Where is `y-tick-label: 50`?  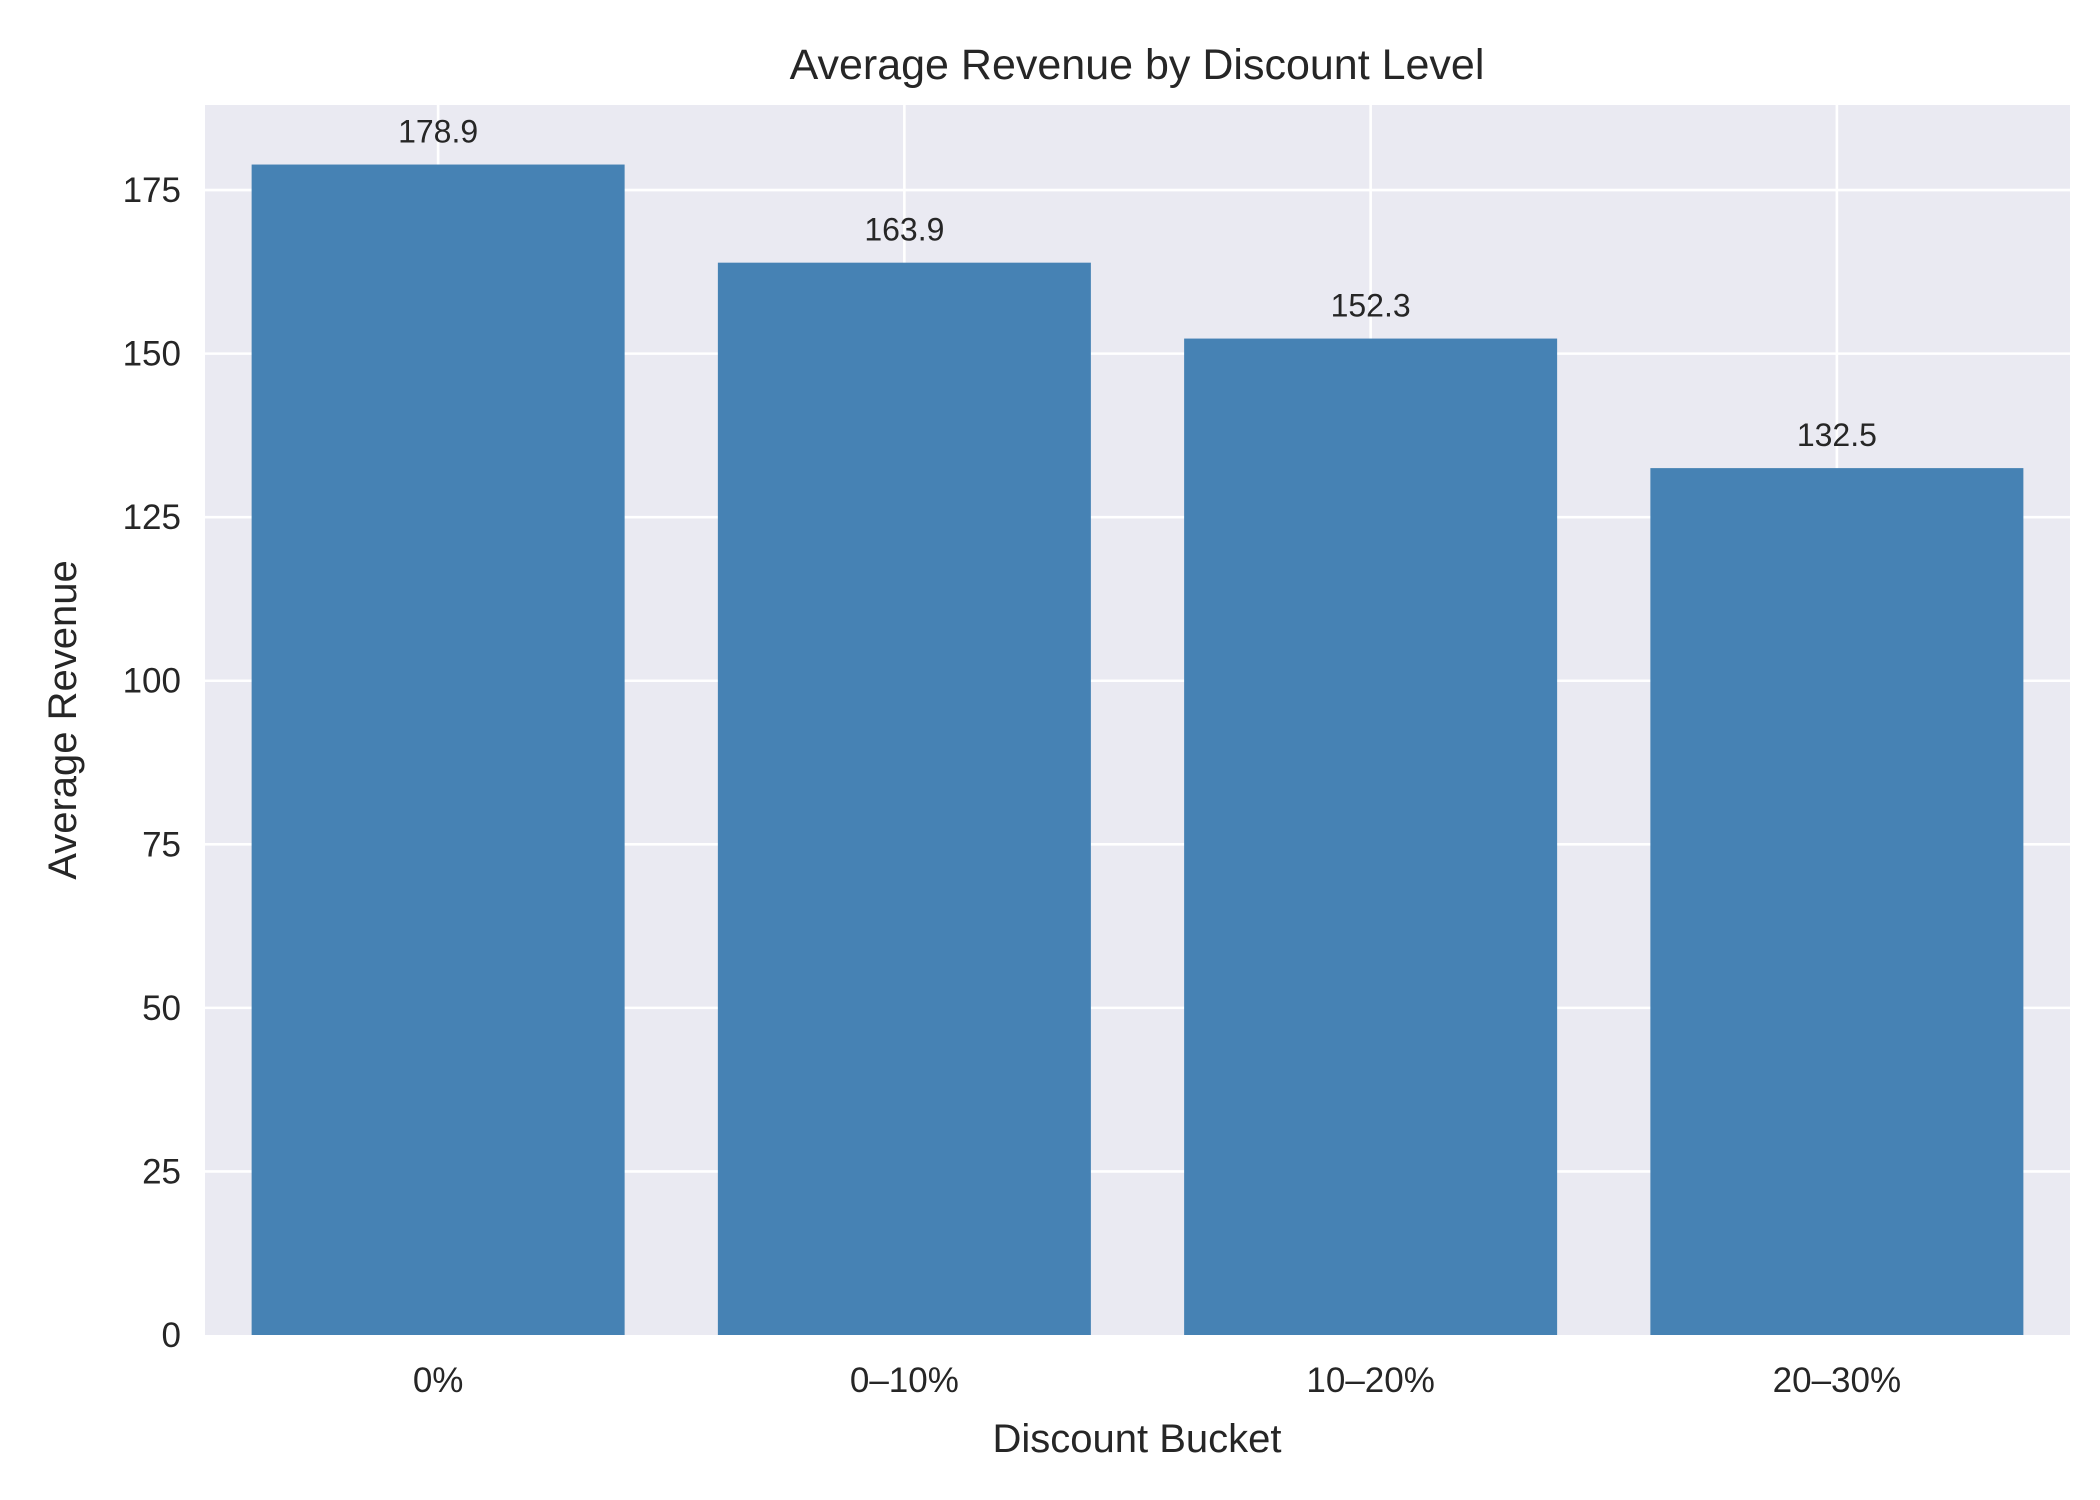 y-tick-label: 50 is located at coordinates (161, 1008).